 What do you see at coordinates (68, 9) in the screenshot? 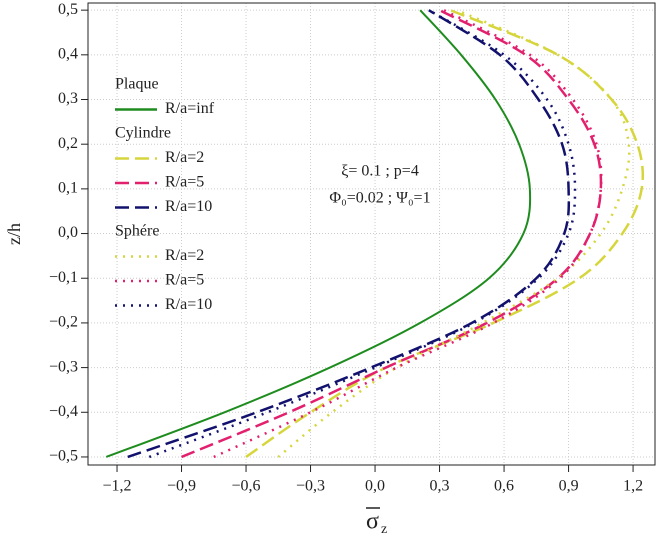
I see `y-tick-label: 0,5` at bounding box center [68, 9].